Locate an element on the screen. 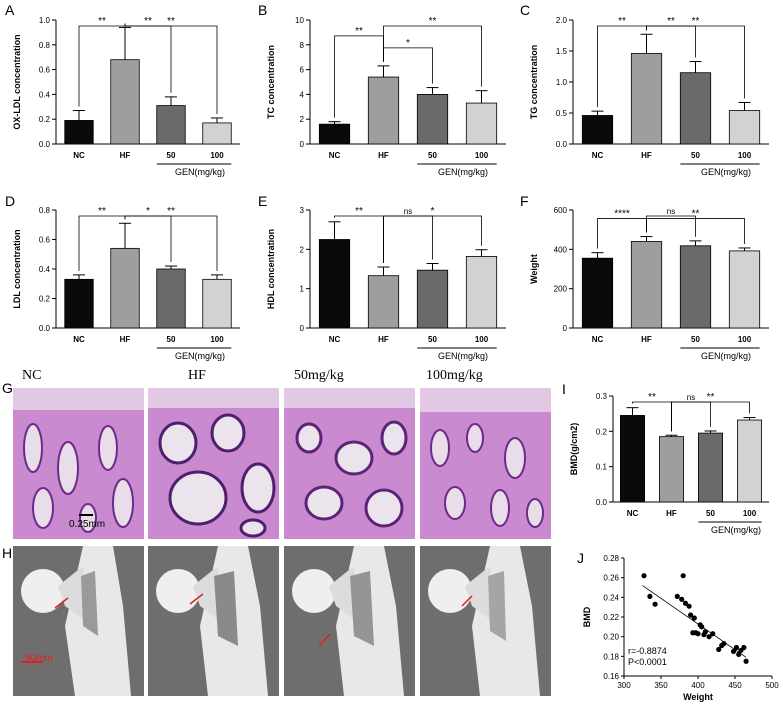 Image resolution: width=783 pixels, height=706 pixels. y-tick-label: 10 is located at coordinates (299, 20).